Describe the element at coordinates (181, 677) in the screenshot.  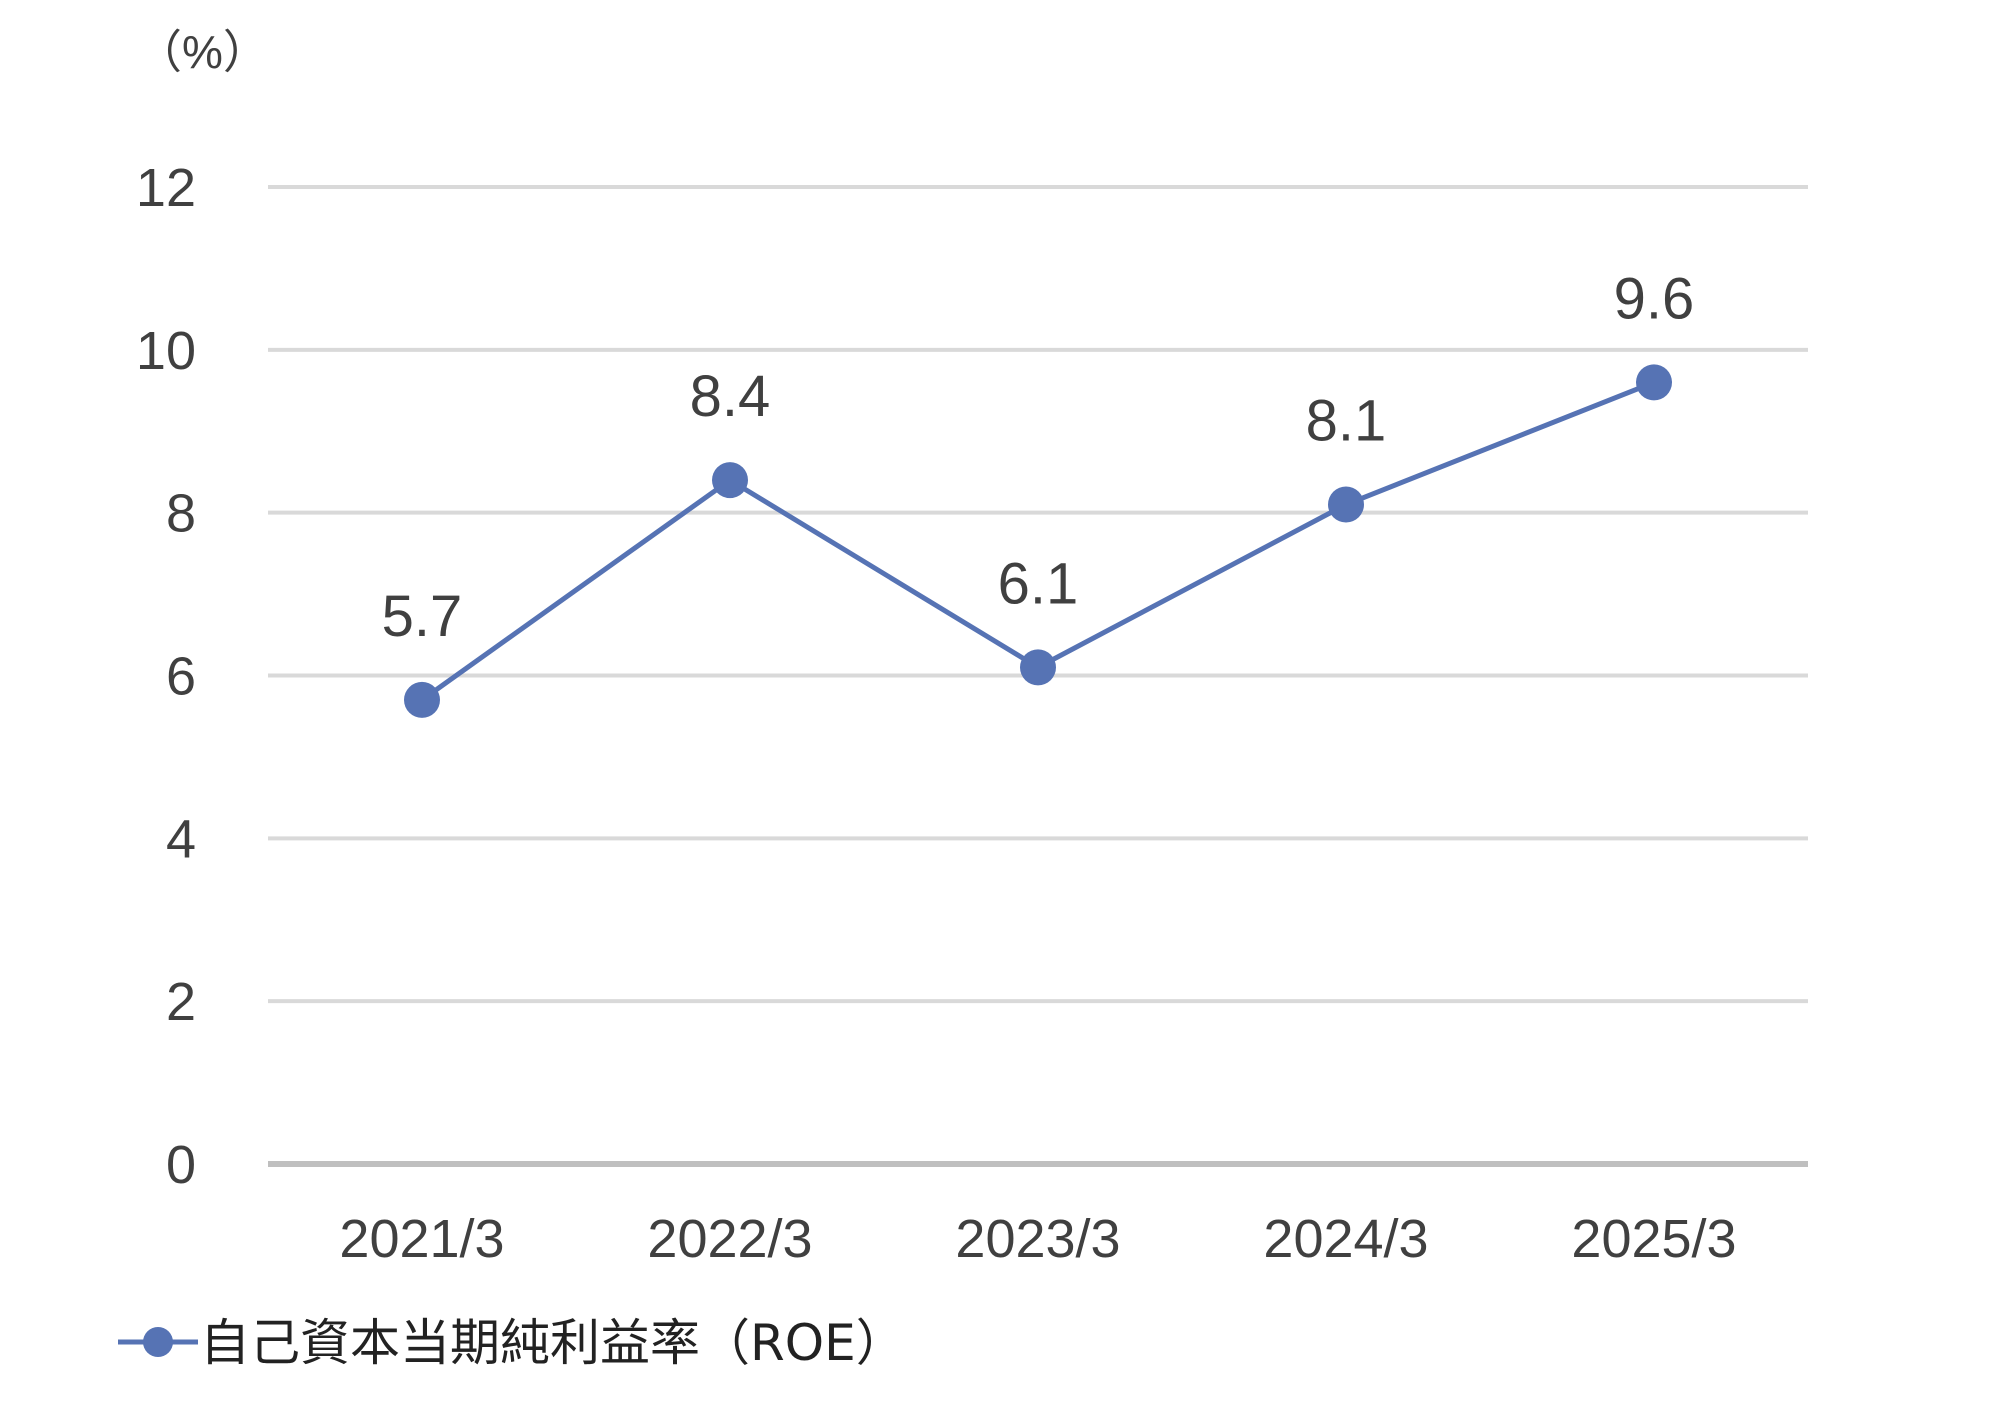
I see `y-tick-label: 6` at that location.